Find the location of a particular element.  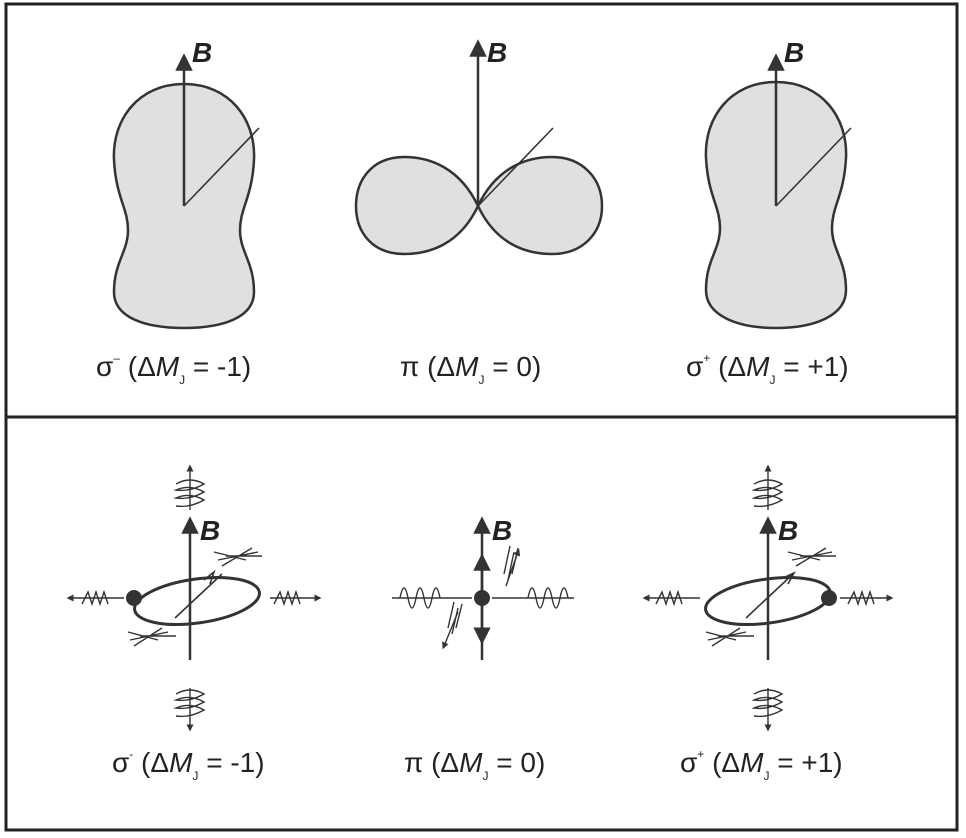

pi-radiation-lobe: B is located at coordinates (479, 146).